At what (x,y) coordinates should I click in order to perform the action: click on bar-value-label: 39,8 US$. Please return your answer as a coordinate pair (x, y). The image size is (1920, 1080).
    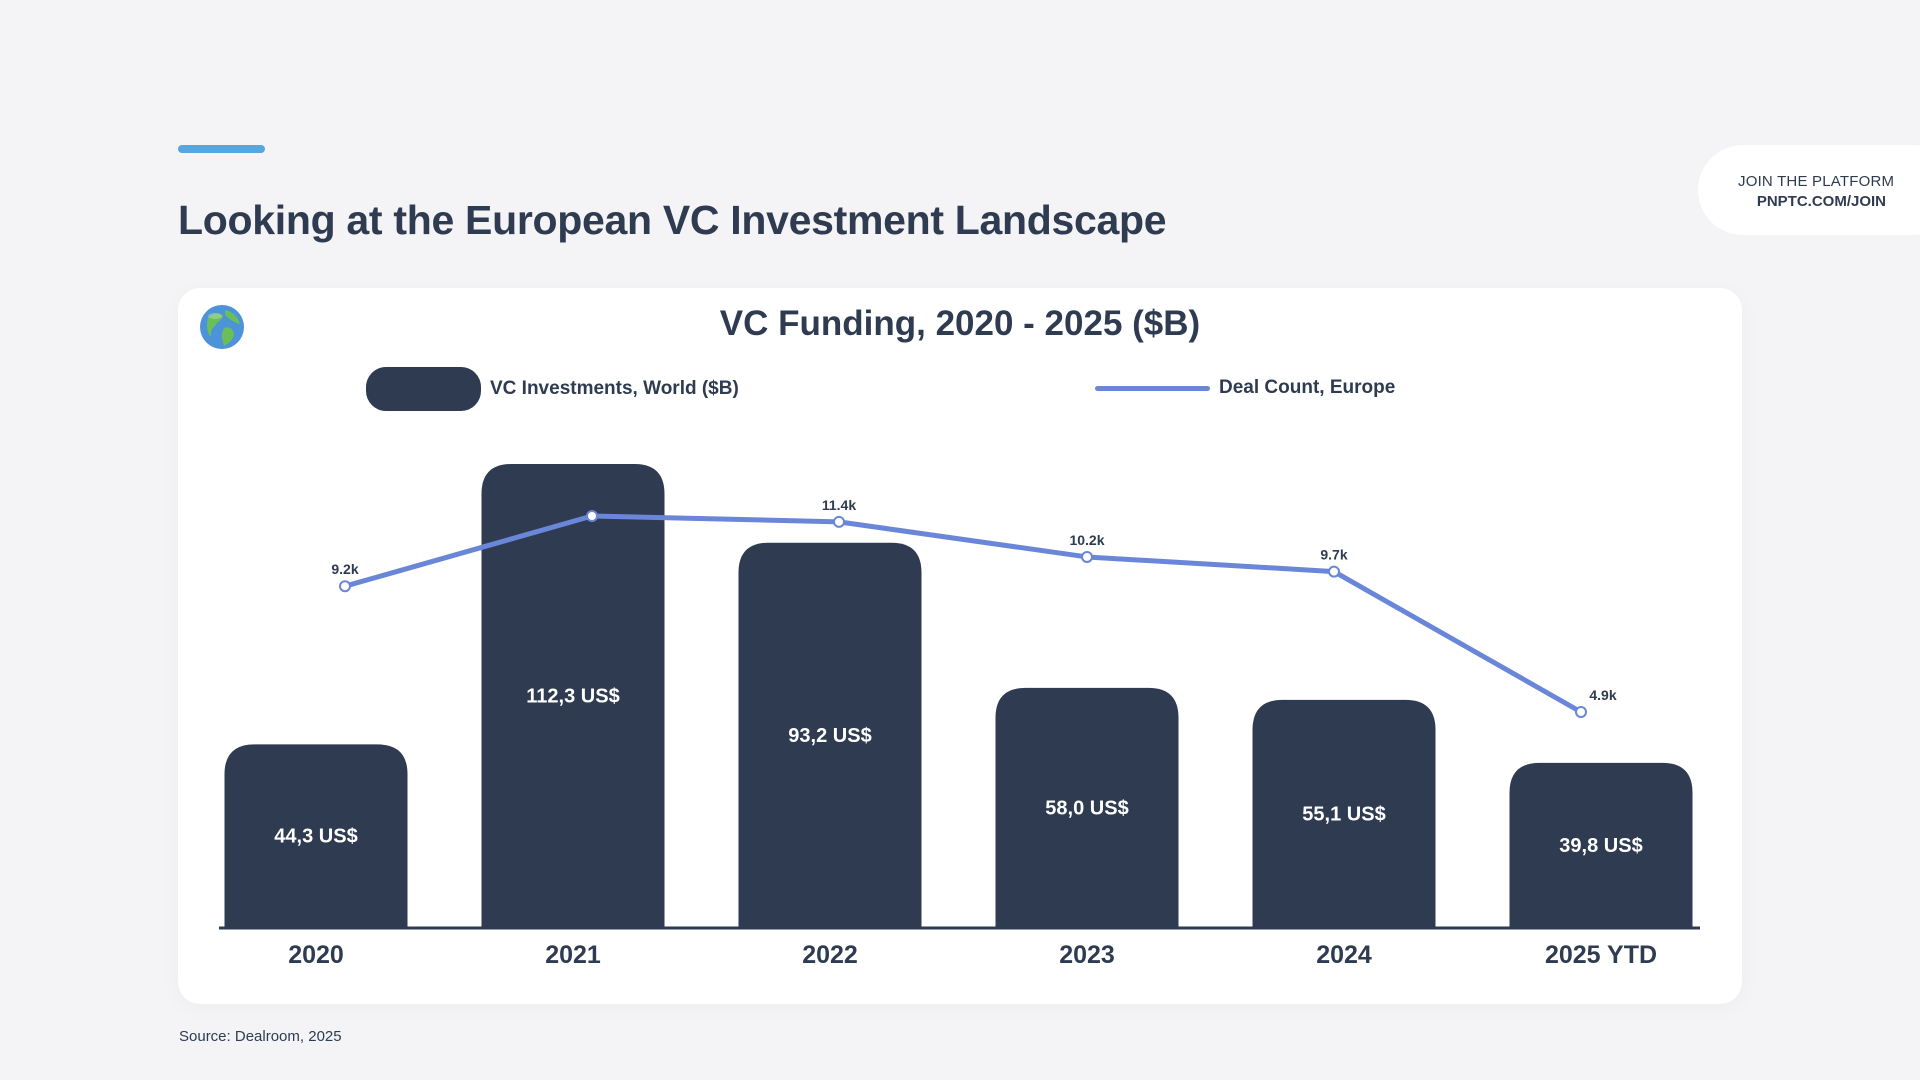
    Looking at the image, I should click on (1600, 846).